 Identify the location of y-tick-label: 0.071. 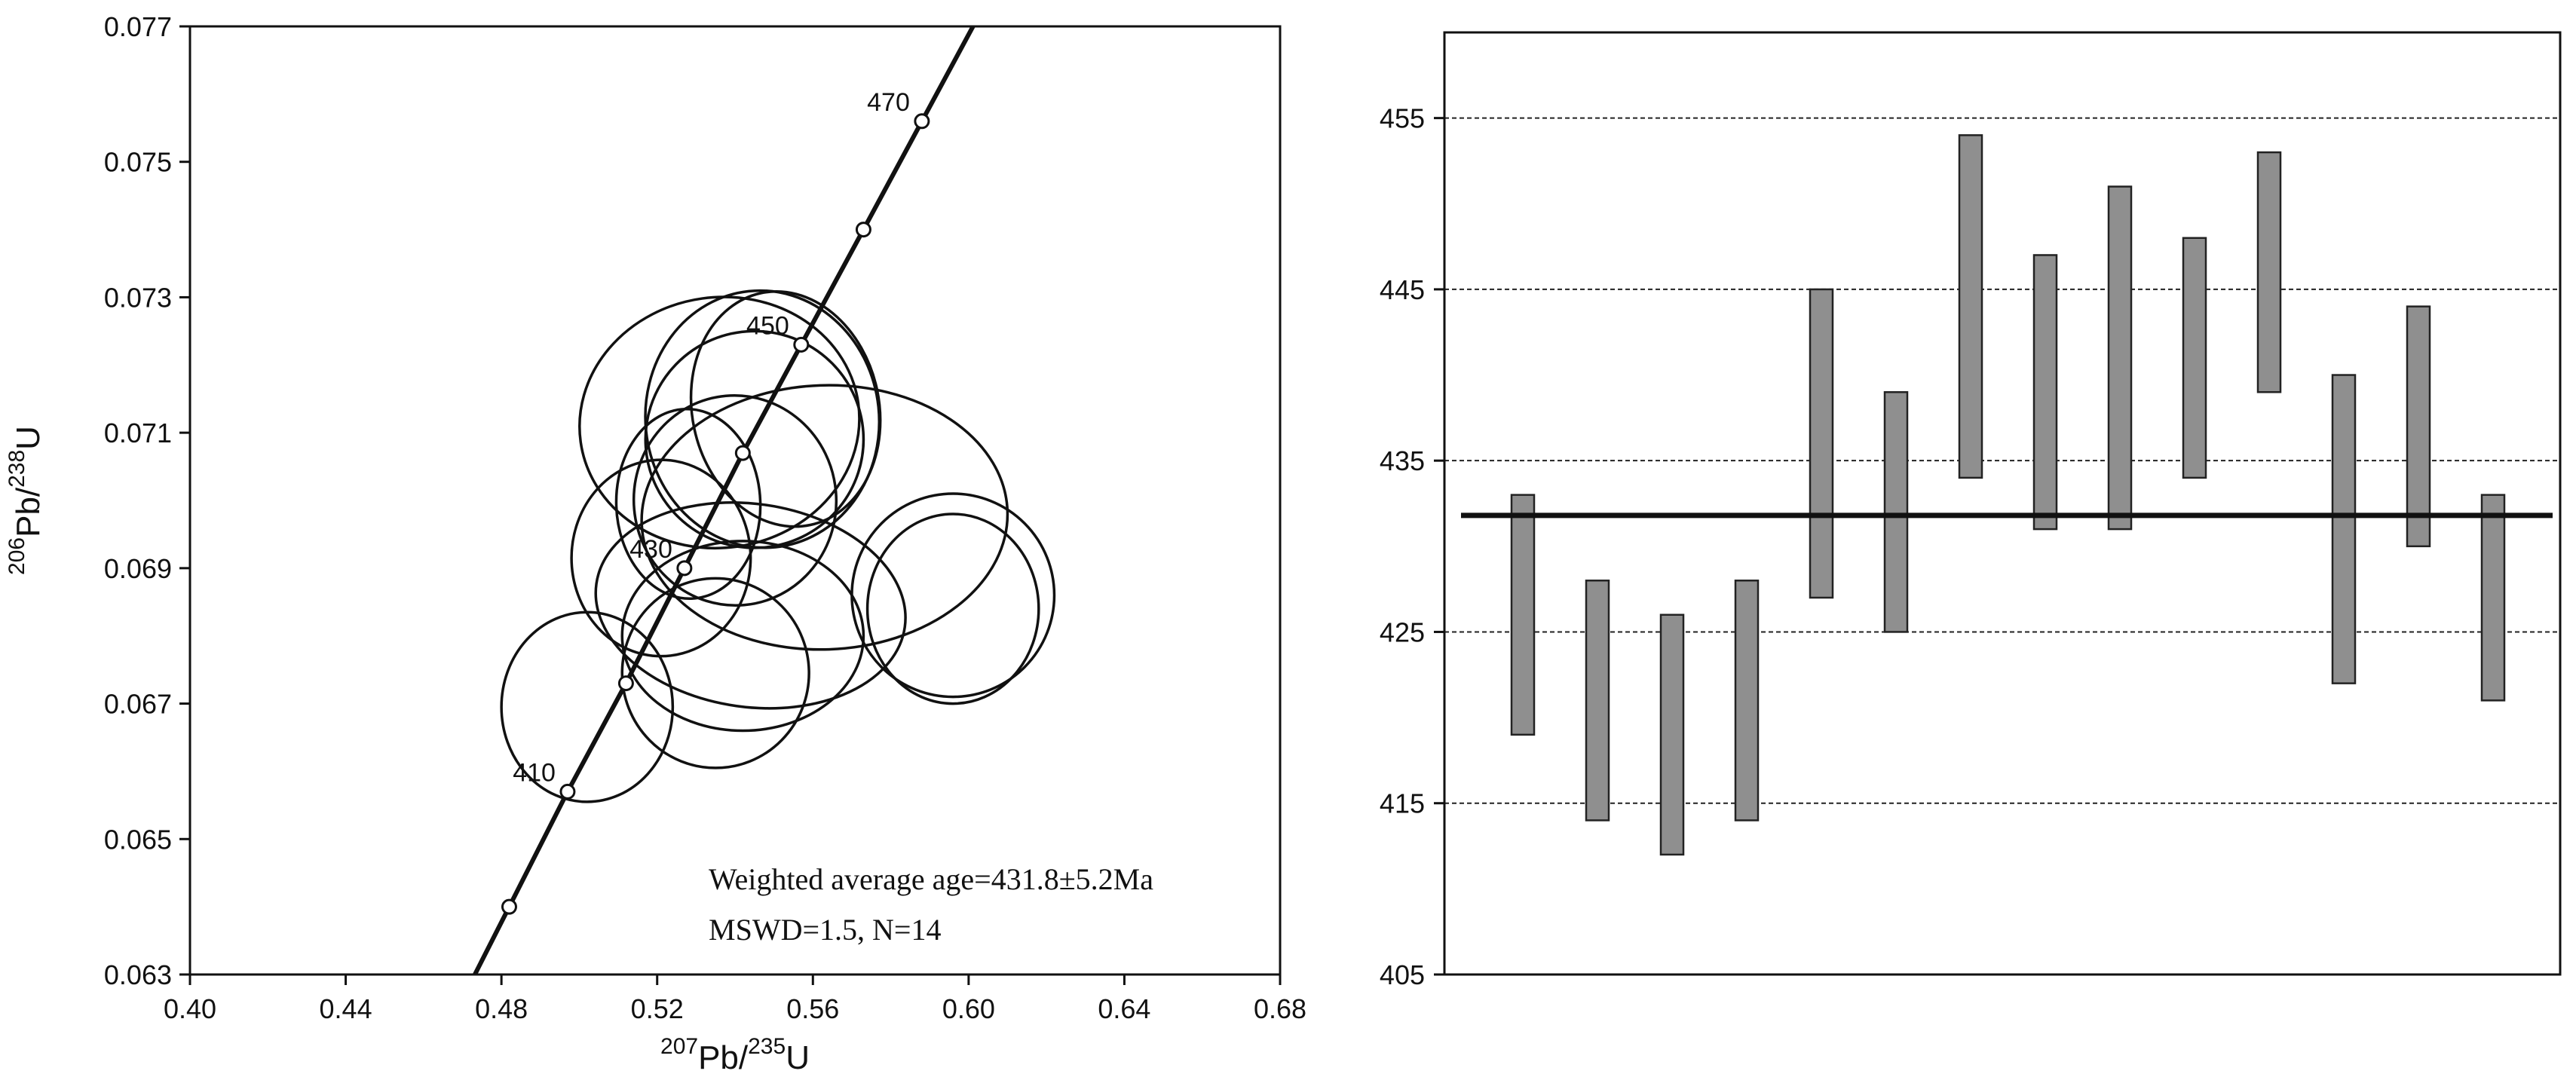
(138, 433).